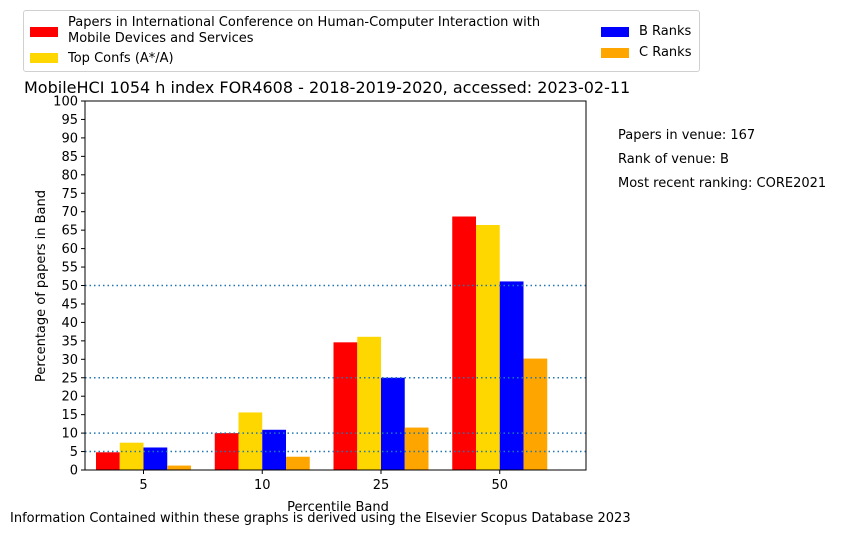 The width and height of the screenshot is (850, 536). Describe the element at coordinates (69, 434) in the screenshot. I see `y-tick-label-10: 10` at that location.